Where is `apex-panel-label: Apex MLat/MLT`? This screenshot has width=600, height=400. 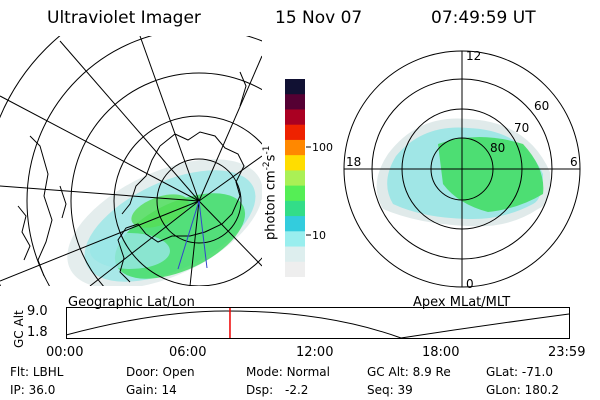 apex-panel-label: Apex MLat/MLT is located at coordinates (462, 302).